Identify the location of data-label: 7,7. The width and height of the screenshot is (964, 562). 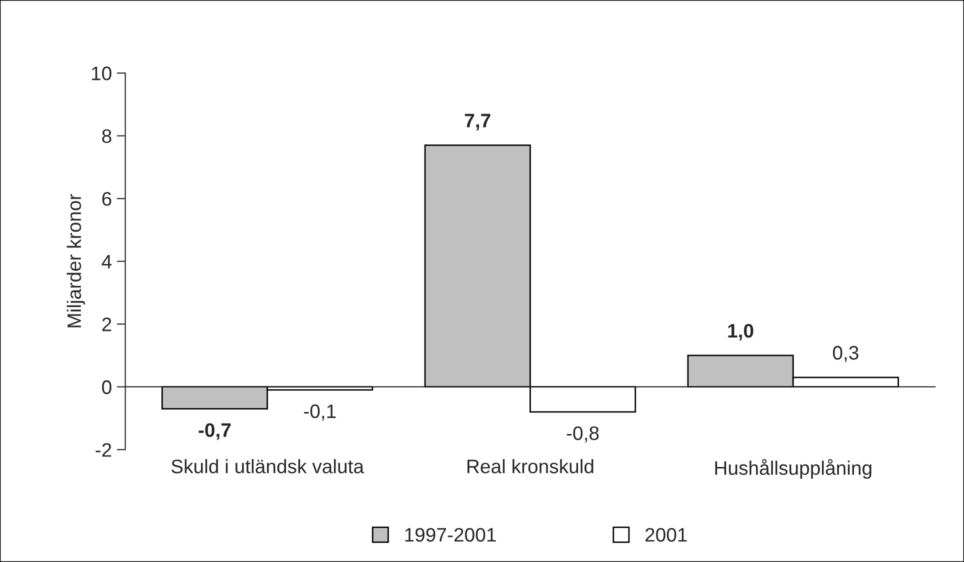
(477, 122).